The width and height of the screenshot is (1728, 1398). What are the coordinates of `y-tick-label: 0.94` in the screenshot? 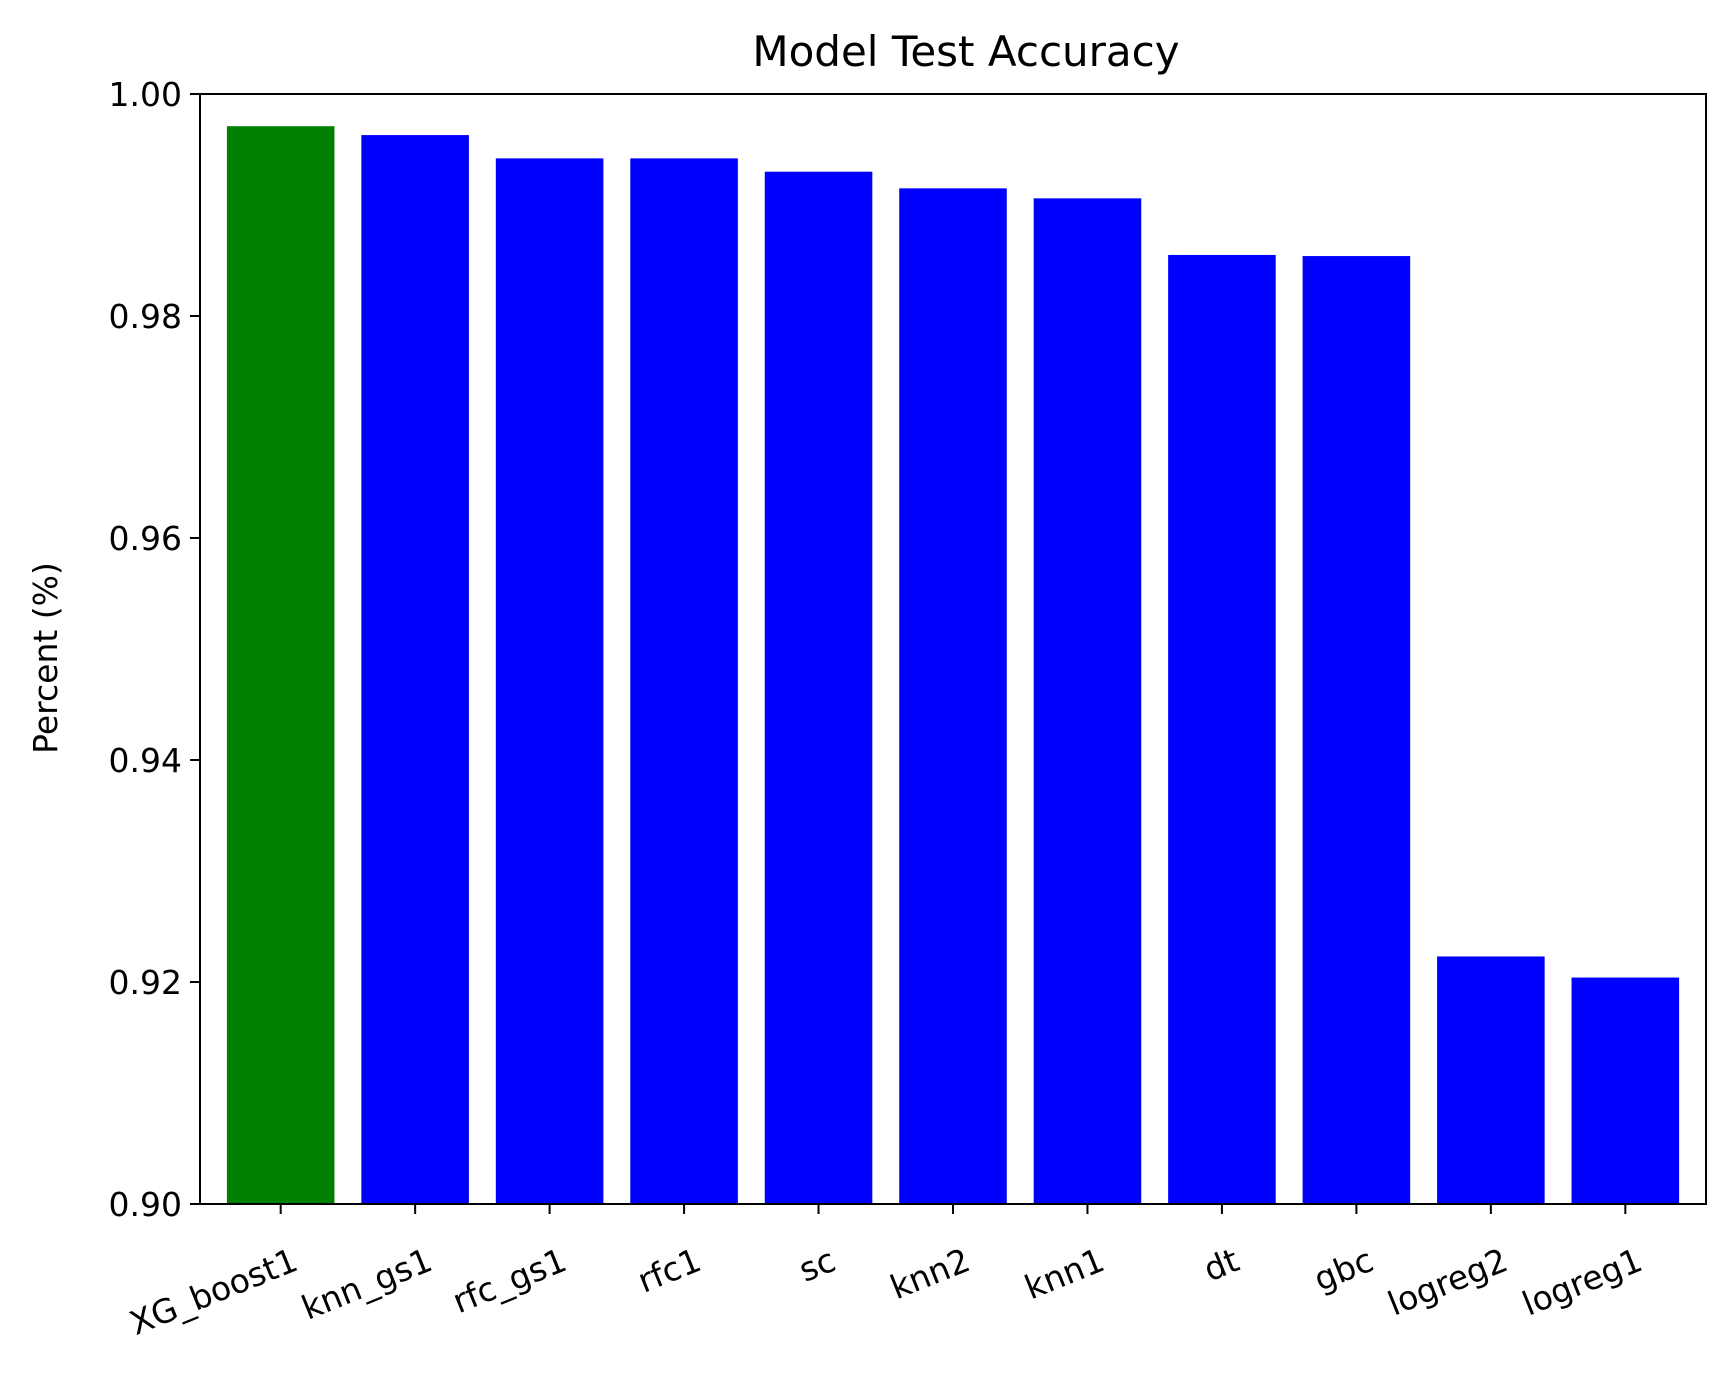 It's located at (145, 760).